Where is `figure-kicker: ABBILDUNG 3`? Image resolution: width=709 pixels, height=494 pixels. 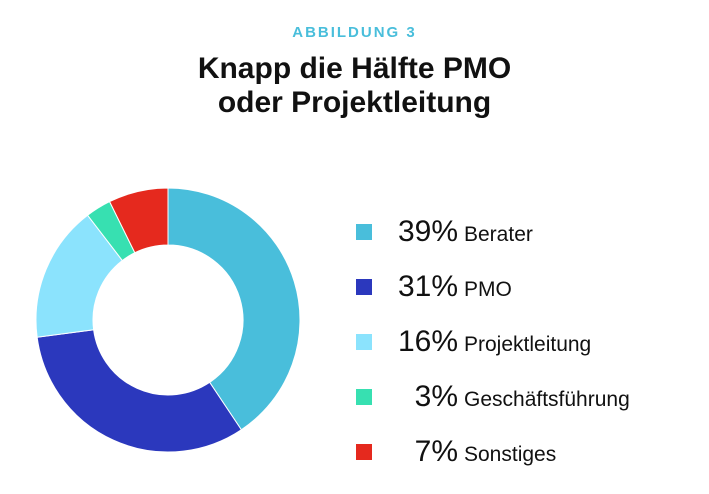 figure-kicker: ABBILDUNG 3 is located at coordinates (354, 32).